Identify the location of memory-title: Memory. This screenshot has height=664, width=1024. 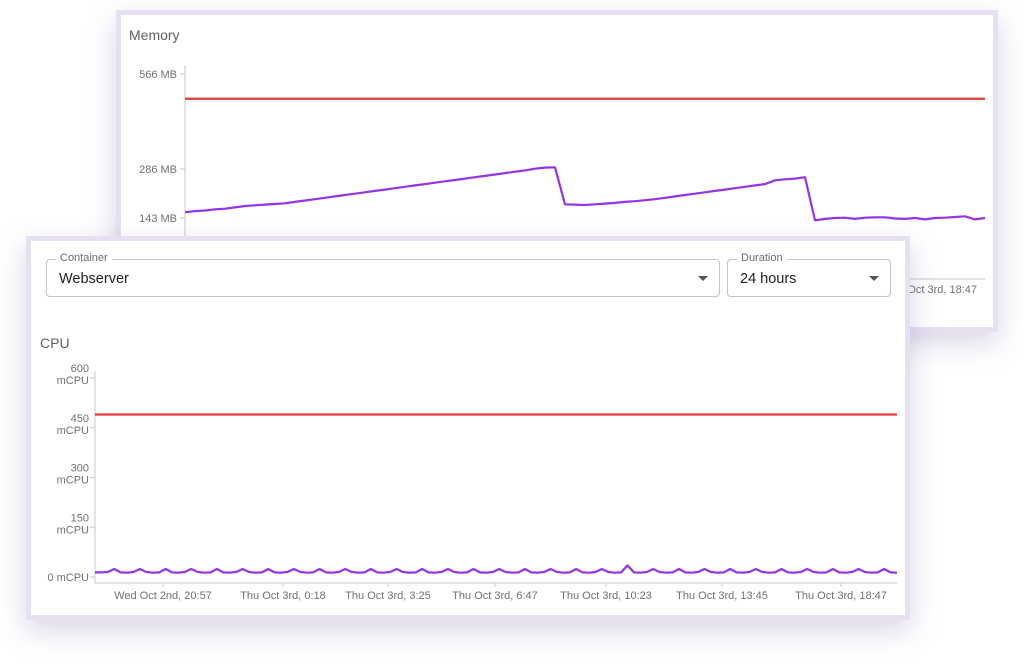
(154, 35).